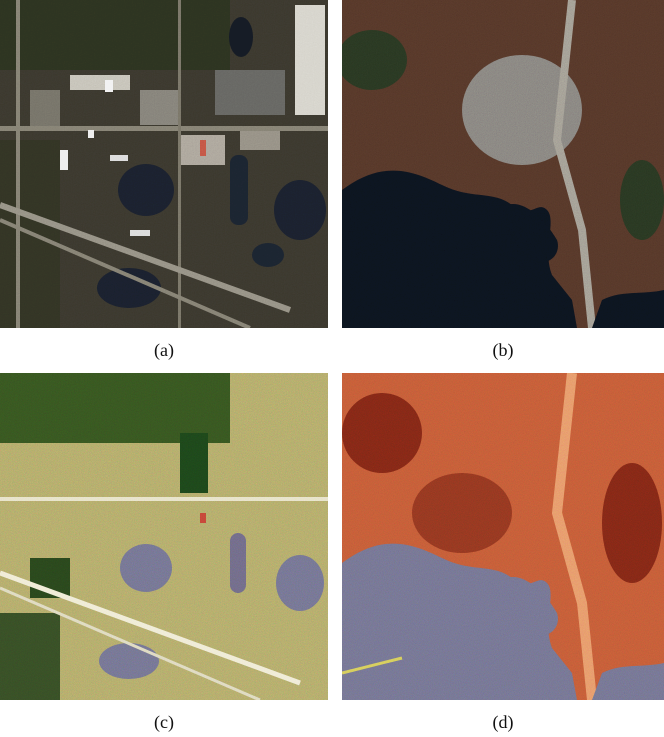  Describe the element at coordinates (164, 722) in the screenshot. I see `caption-c: (c)` at that location.